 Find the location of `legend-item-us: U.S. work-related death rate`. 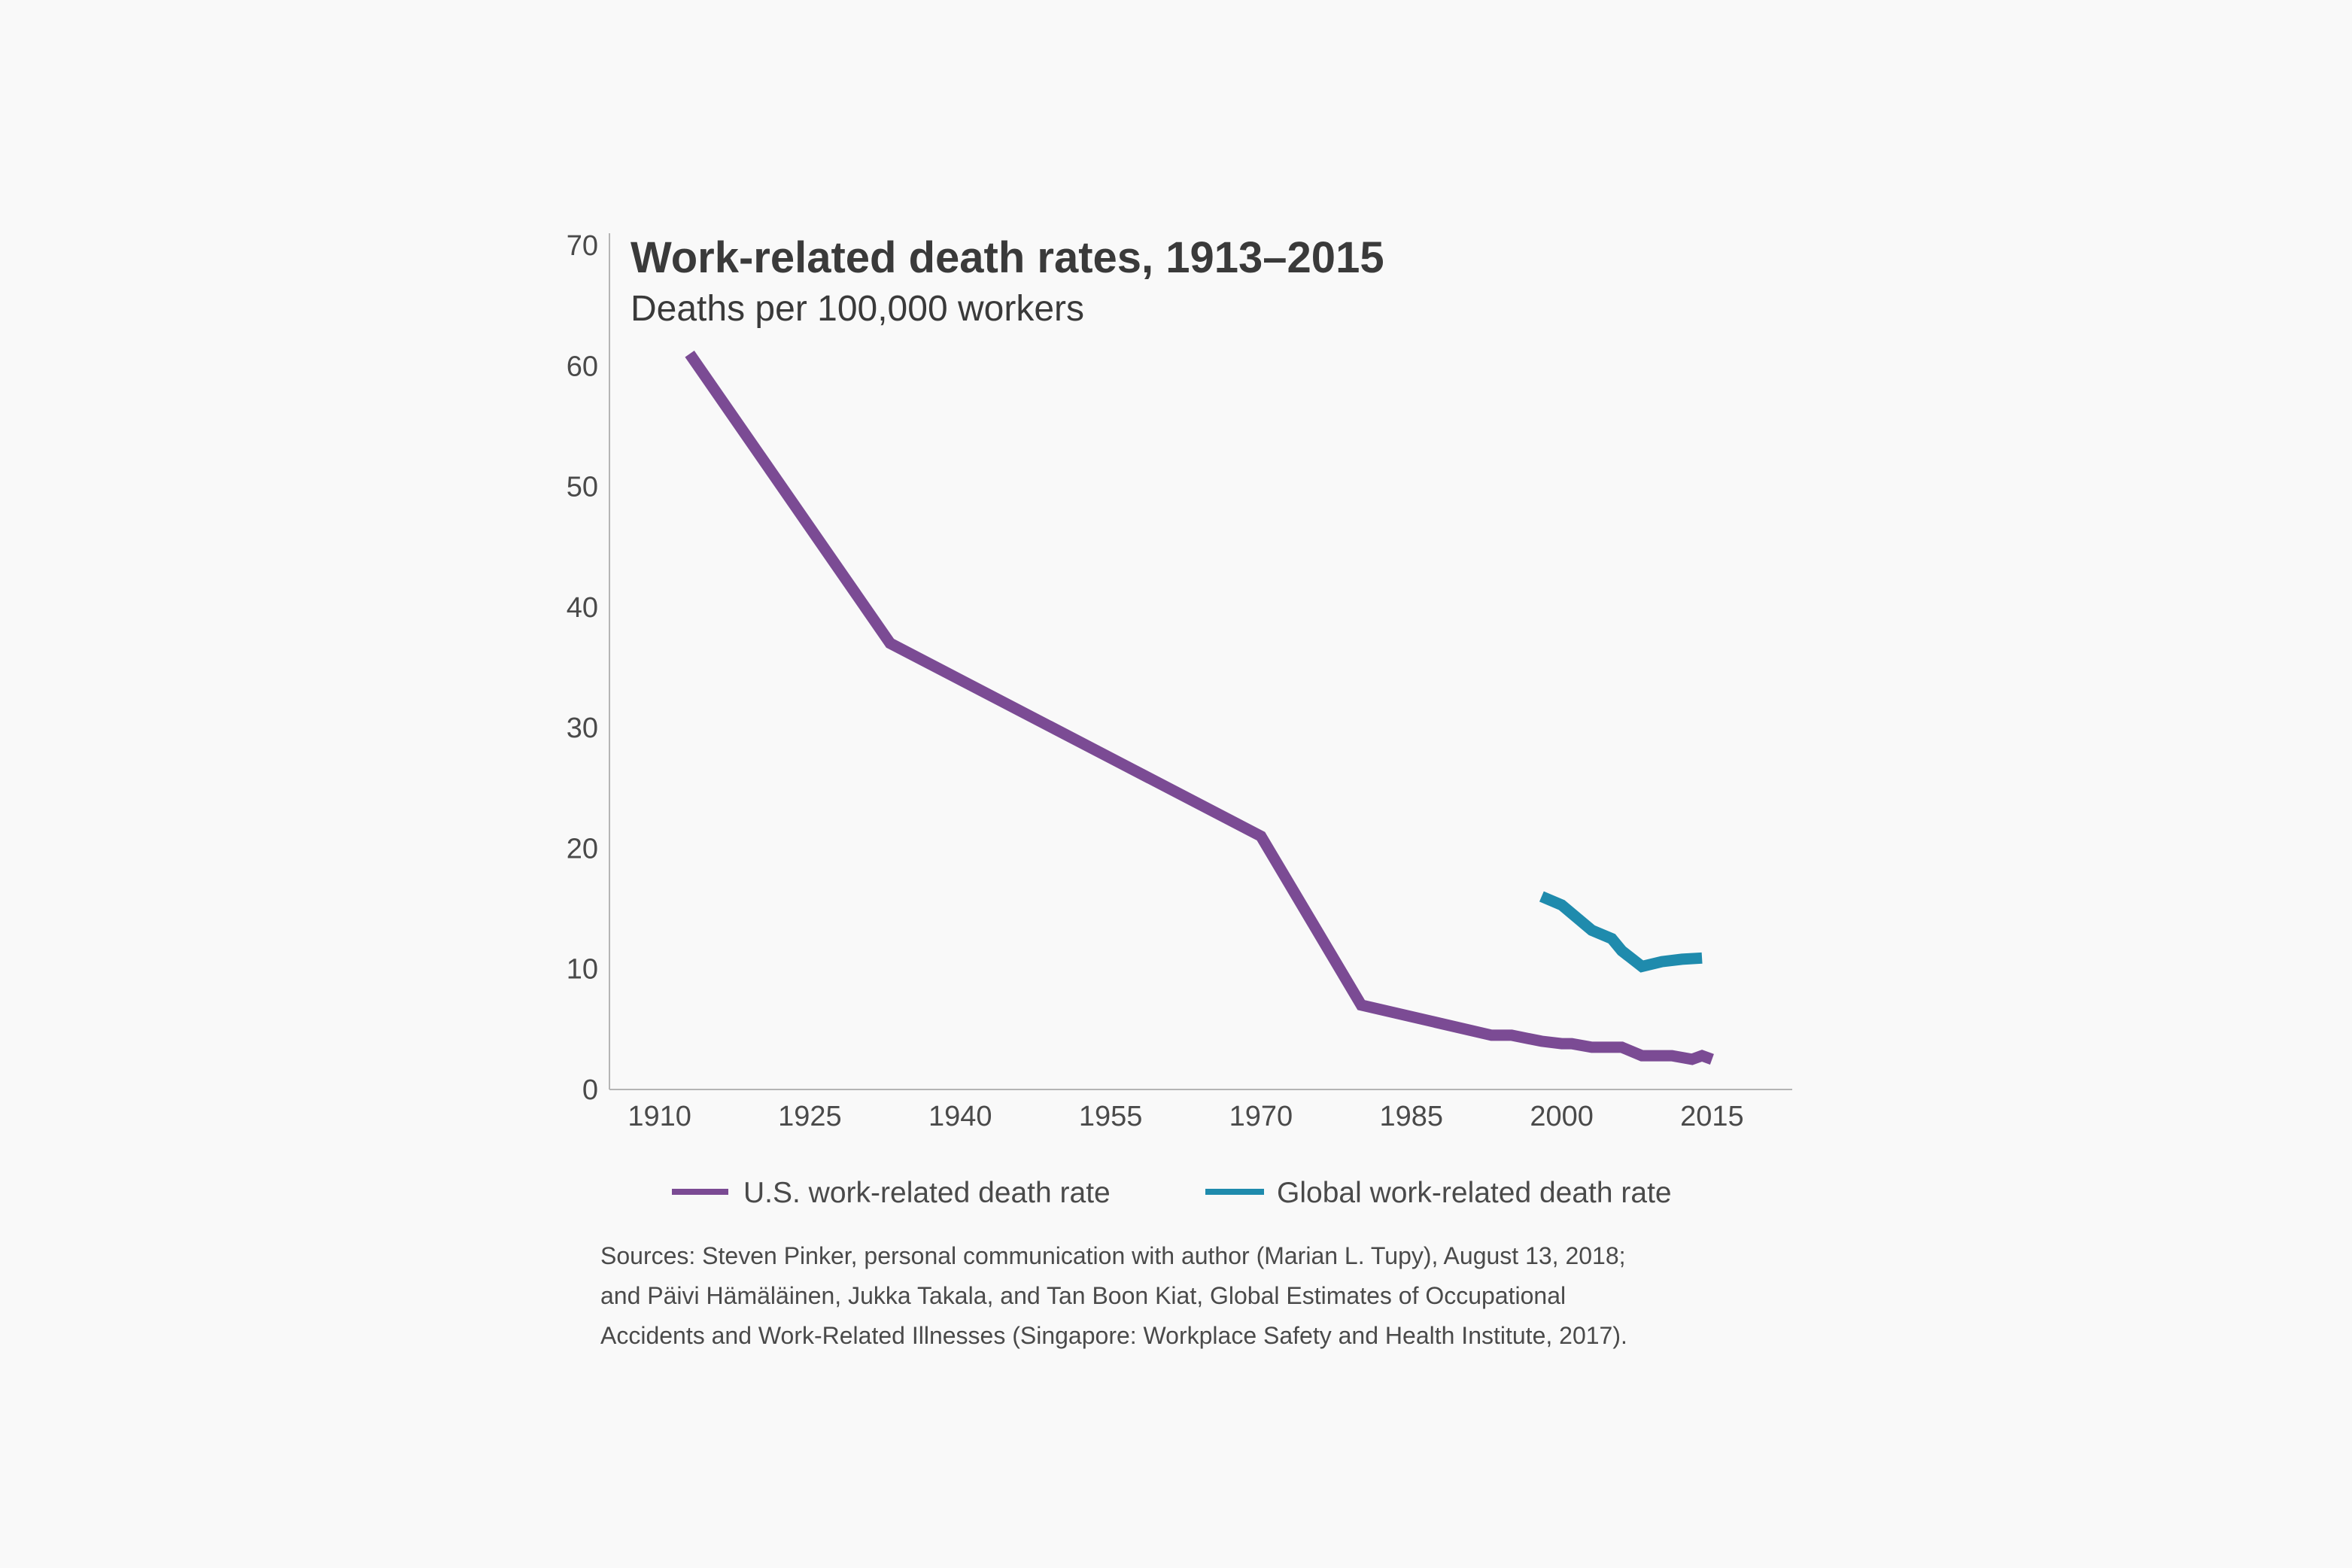

legend-item-us: U.S. work-related death rate is located at coordinates (891, 1193).